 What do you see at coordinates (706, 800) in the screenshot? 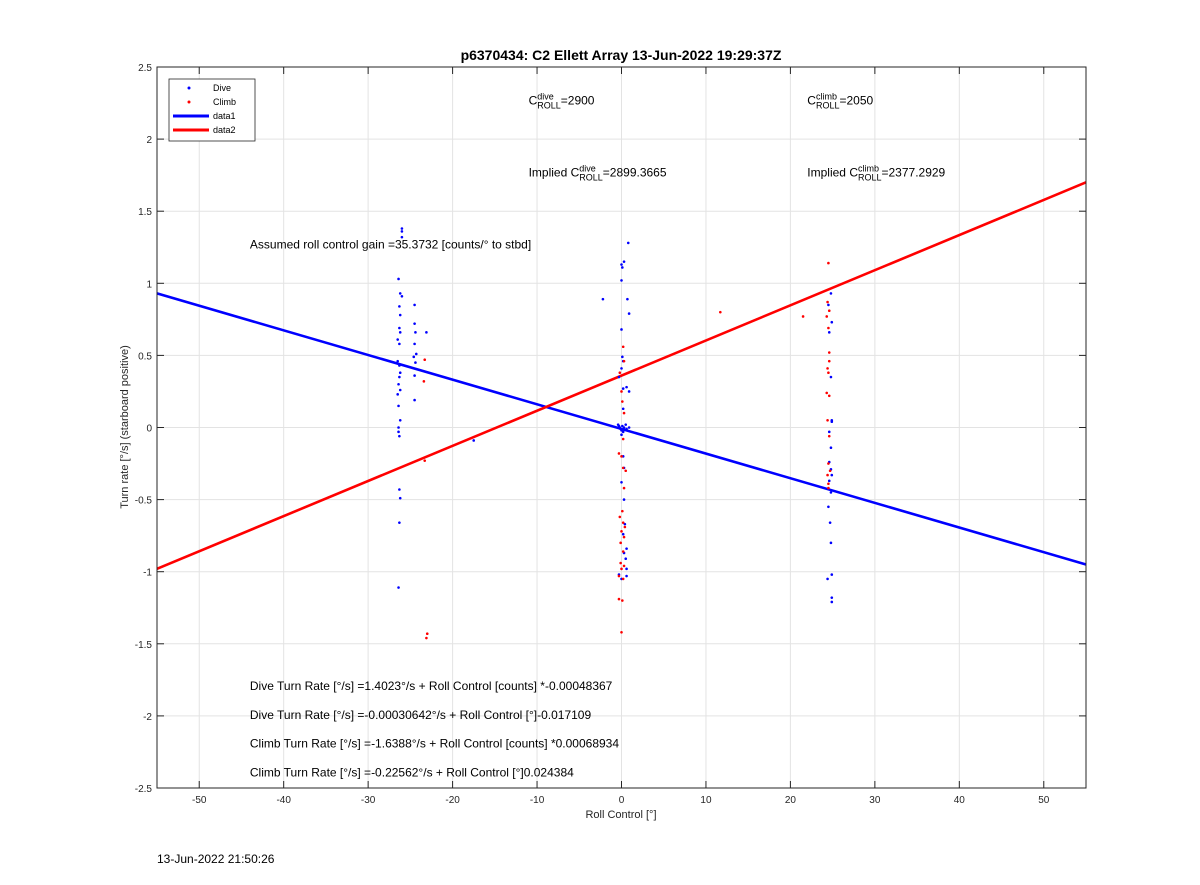
I see `x-tick-label: 10` at bounding box center [706, 800].